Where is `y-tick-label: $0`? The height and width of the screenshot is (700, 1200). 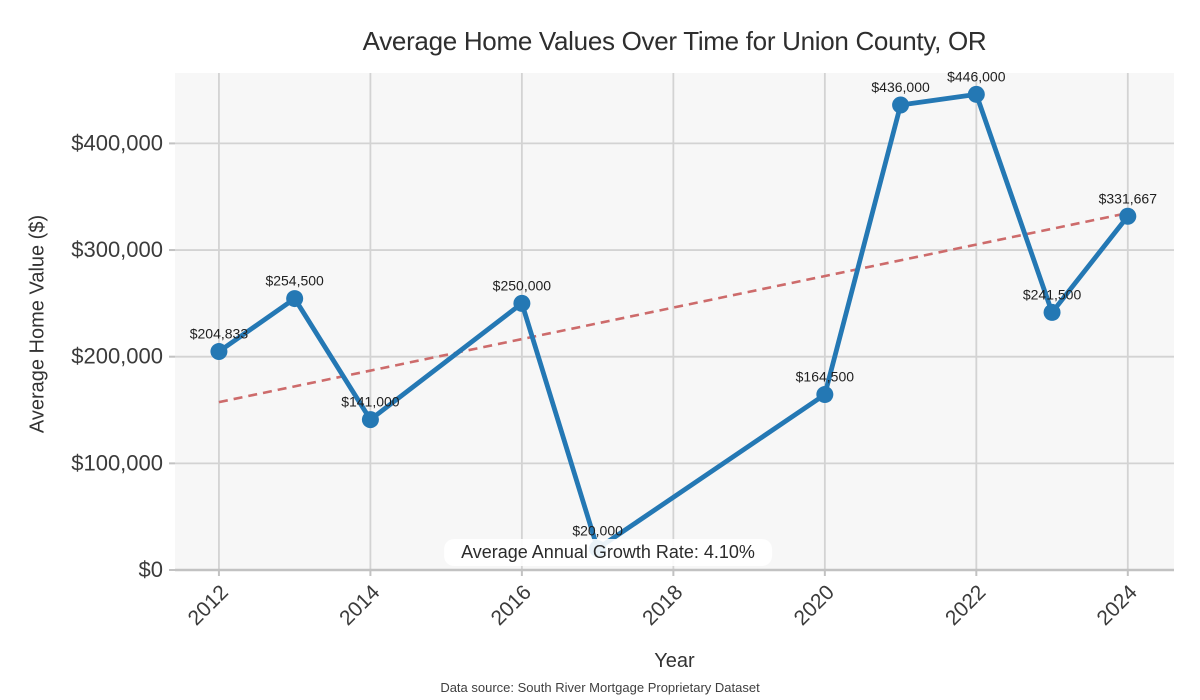
y-tick-label: $0 is located at coordinates (151, 569).